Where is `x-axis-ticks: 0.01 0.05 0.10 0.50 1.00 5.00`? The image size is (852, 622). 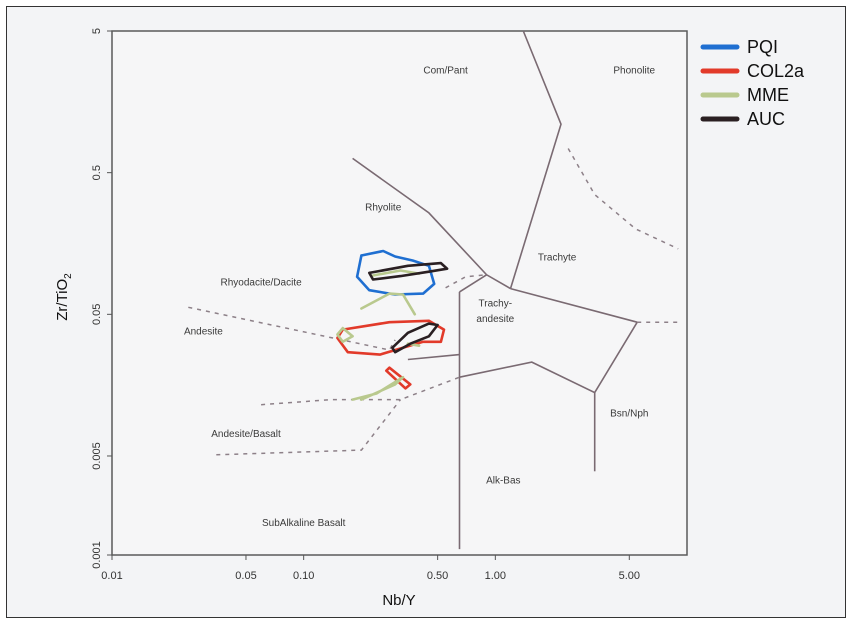
x-axis-ticks: 0.01 0.05 0.10 0.50 1.00 5.00 is located at coordinates (370, 568).